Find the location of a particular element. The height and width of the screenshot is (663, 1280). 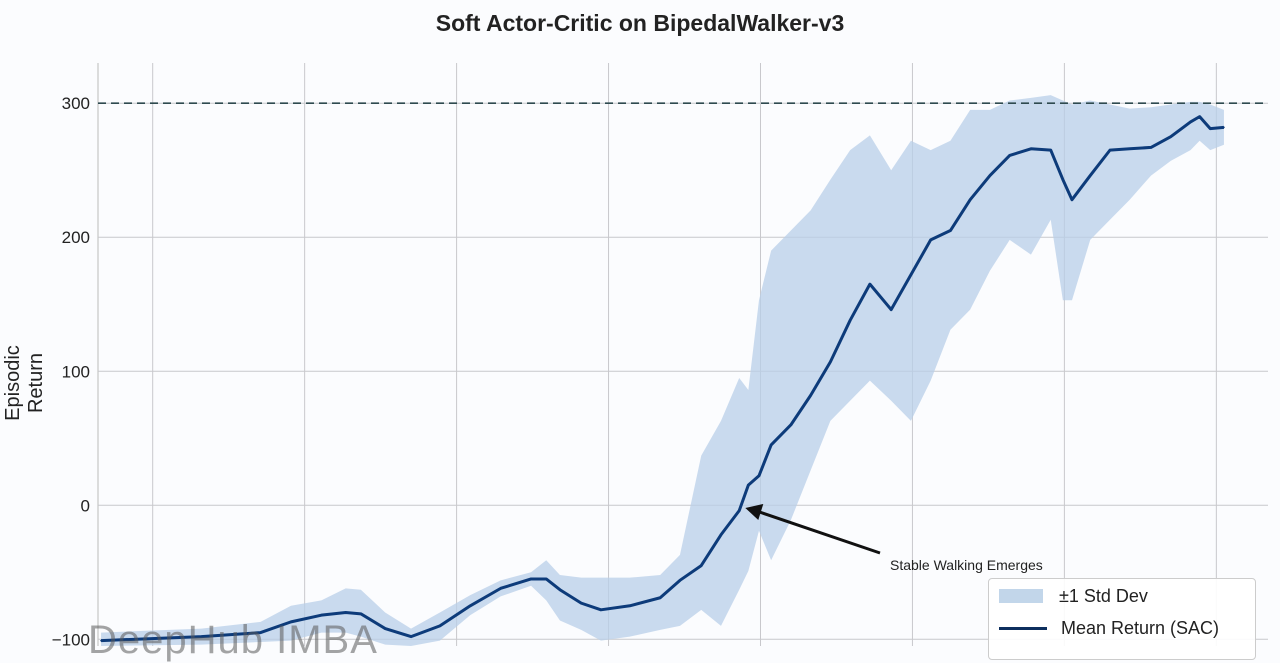

y-tick-label: 300 is located at coordinates (76, 103).